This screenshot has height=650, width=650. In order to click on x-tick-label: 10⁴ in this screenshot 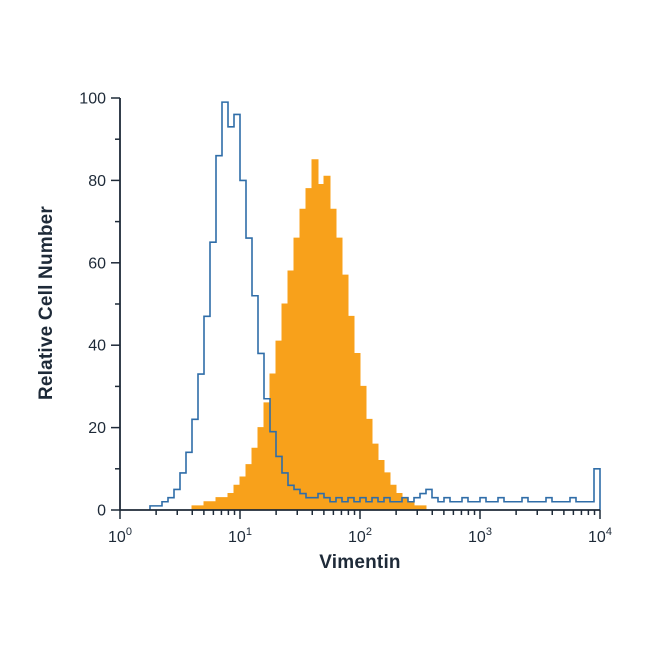, I will do `click(600, 536)`.